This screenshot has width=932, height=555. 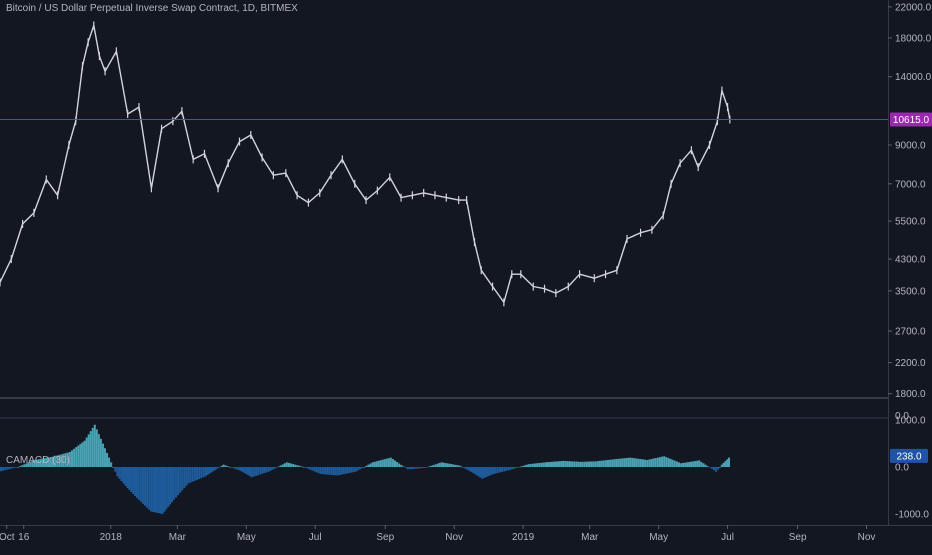 I want to click on price-tick-label: 7000.0, so click(x=910, y=184).